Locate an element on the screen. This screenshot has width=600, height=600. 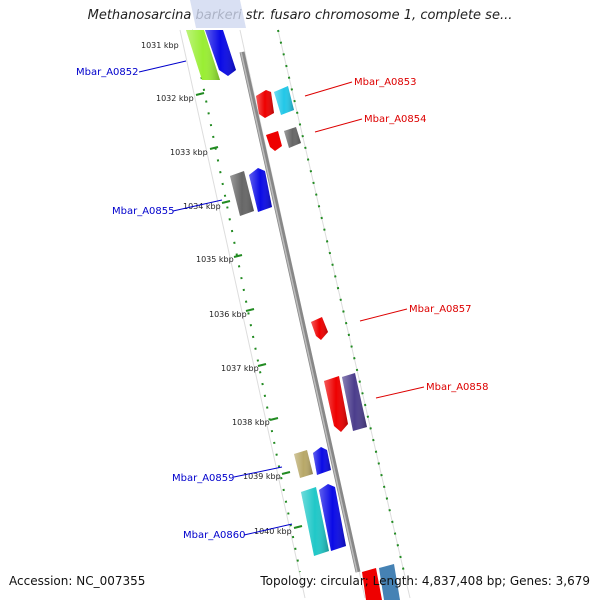
gene-label-mbar-a0853: Mbar_A0853 is located at coordinates (385, 82).